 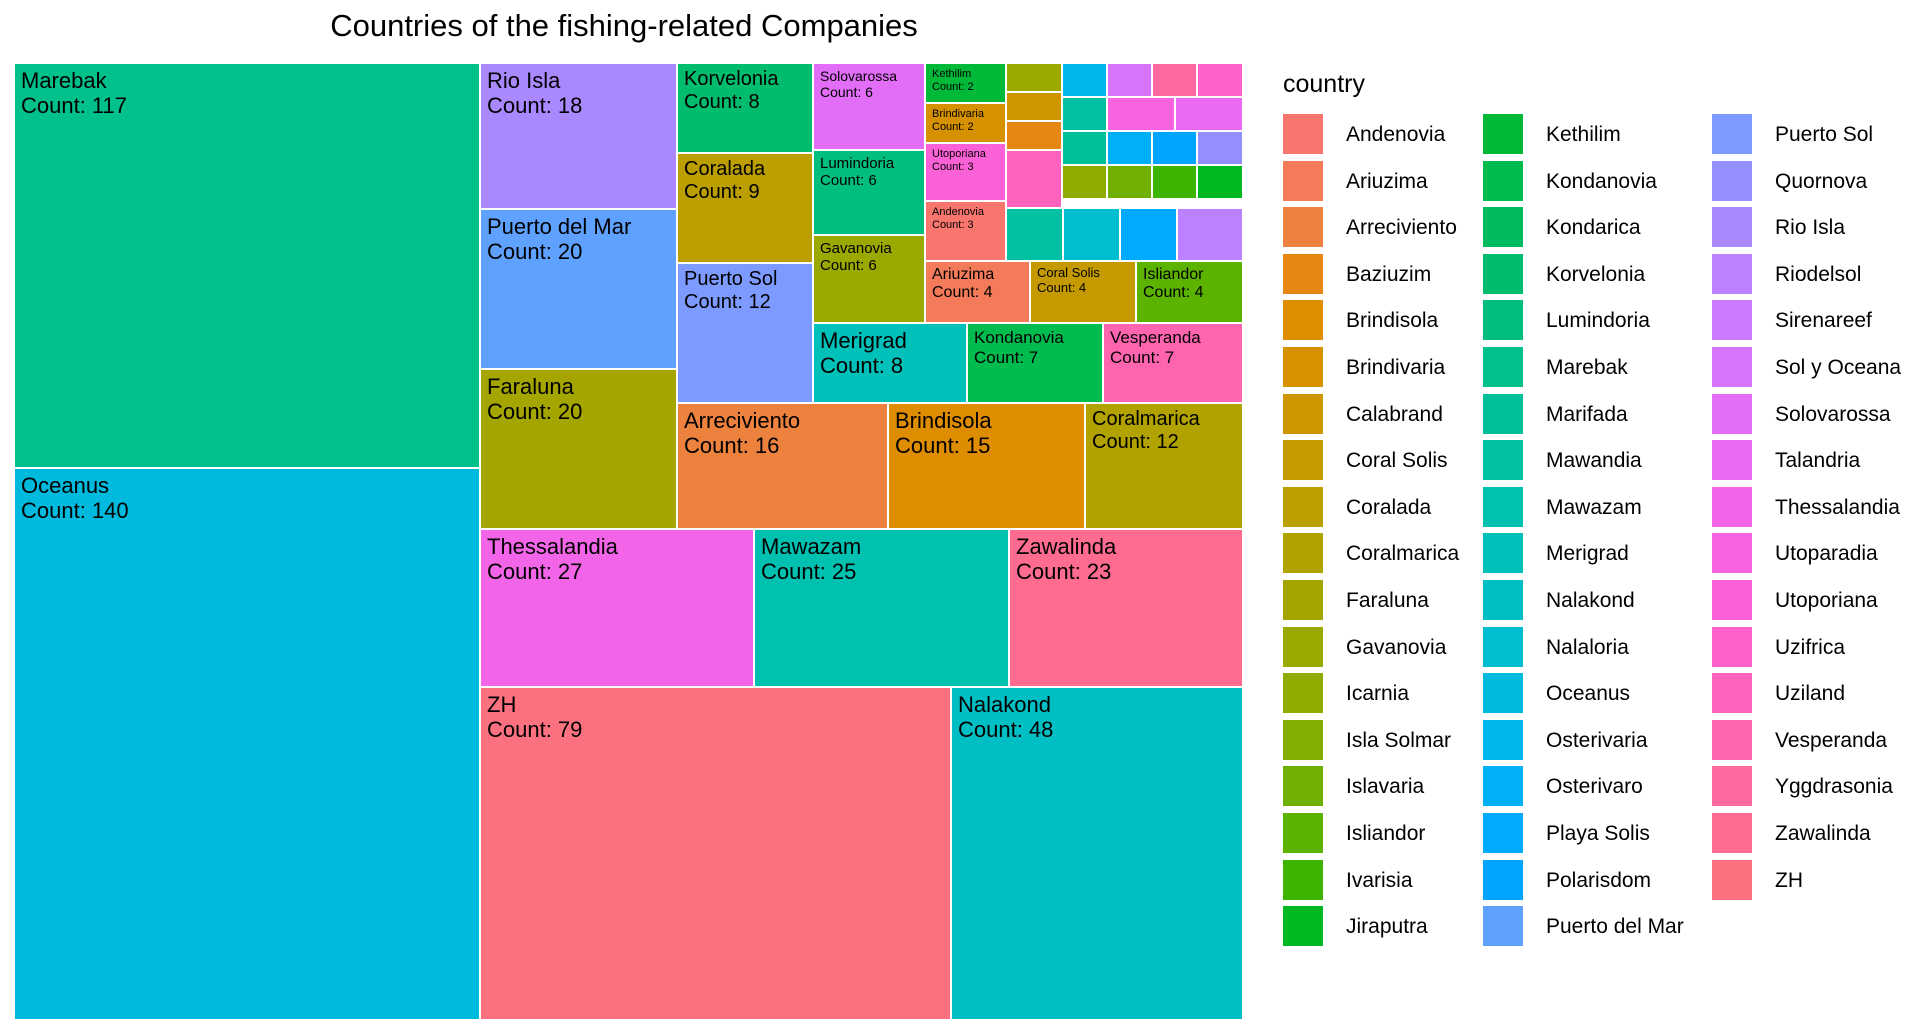 What do you see at coordinates (958, 114) in the screenshot?
I see `tile-name-label: Brindivaria` at bounding box center [958, 114].